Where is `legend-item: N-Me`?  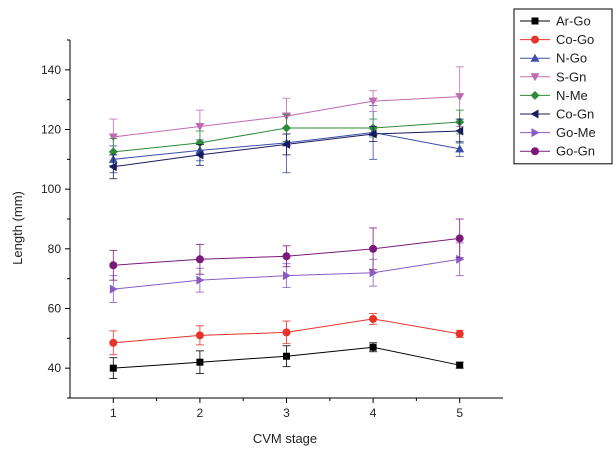
legend-item: N-Me is located at coordinates (554, 95).